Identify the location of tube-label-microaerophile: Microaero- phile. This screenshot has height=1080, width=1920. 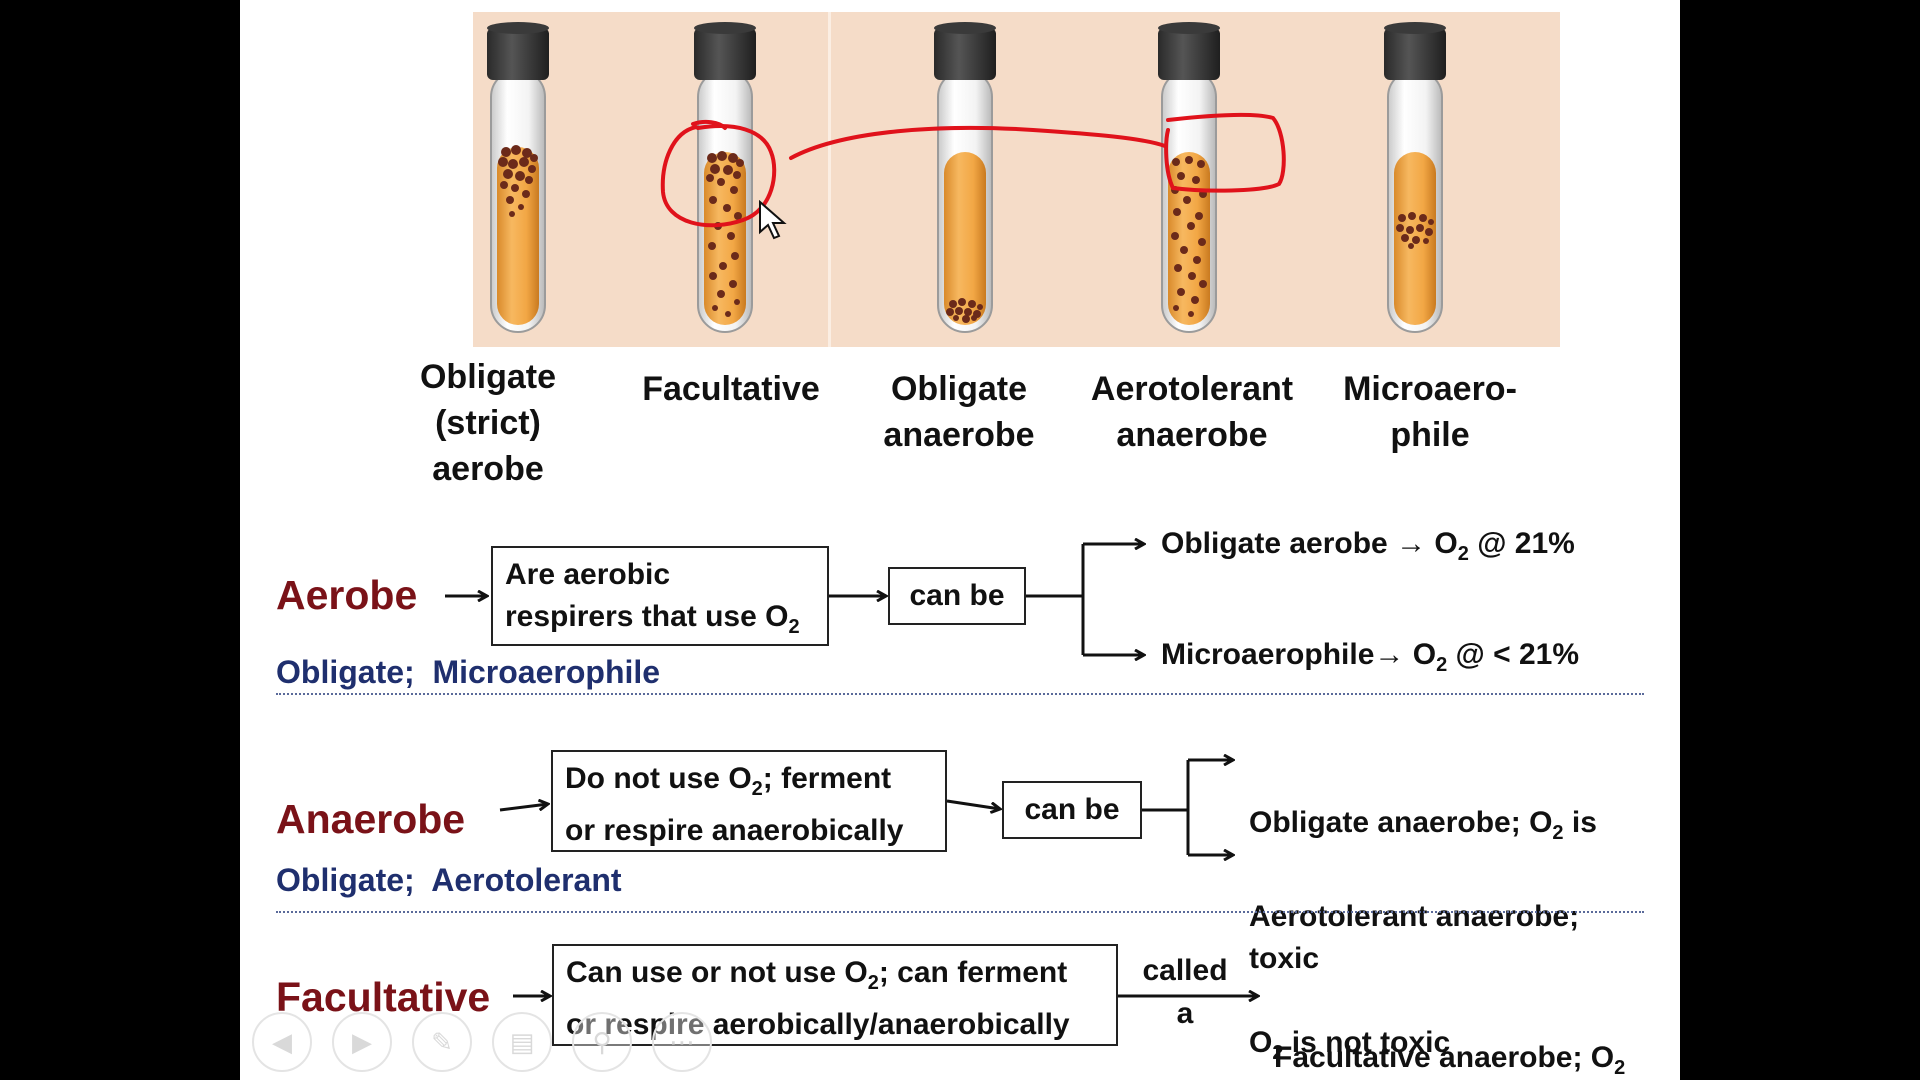
(1430, 412).